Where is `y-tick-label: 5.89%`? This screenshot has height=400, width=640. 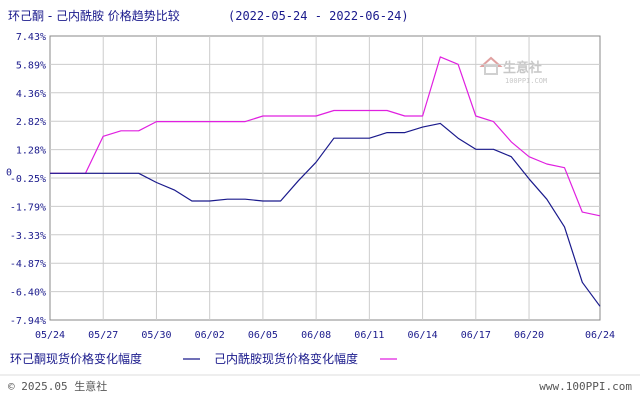
y-tick-label: 5.89% is located at coordinates (31, 65).